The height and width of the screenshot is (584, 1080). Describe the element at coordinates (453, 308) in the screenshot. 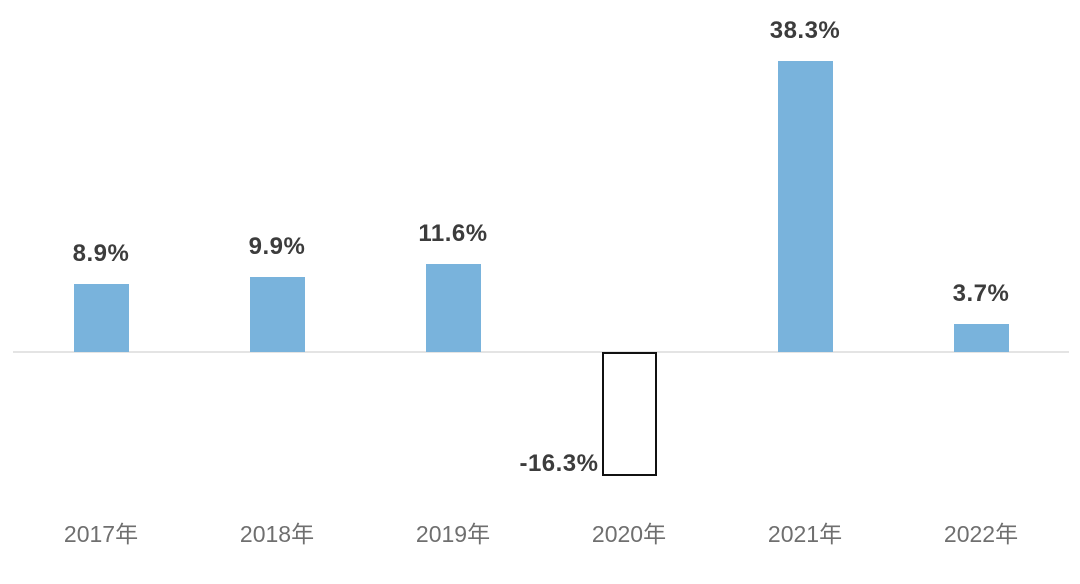

I see `bar-2019` at that location.